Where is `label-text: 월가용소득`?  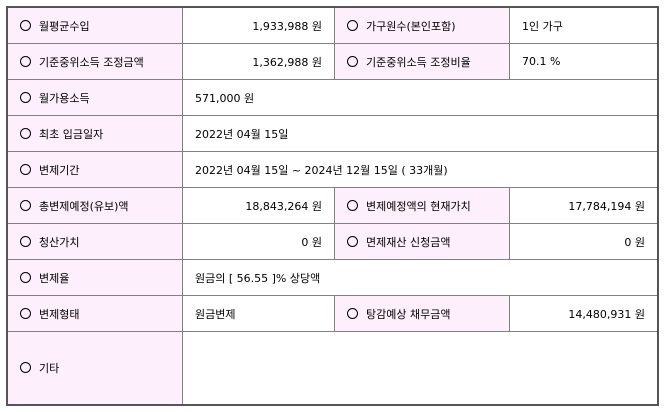 label-text: 월가용소득 is located at coordinates (64, 98).